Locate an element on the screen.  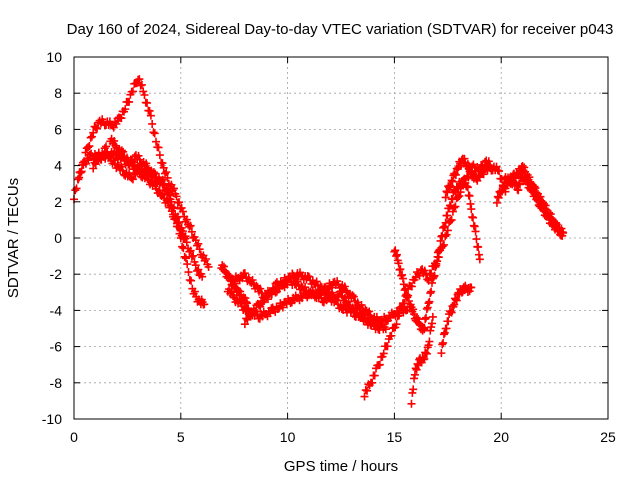
series-arc8 is located at coordinates (234, 284).